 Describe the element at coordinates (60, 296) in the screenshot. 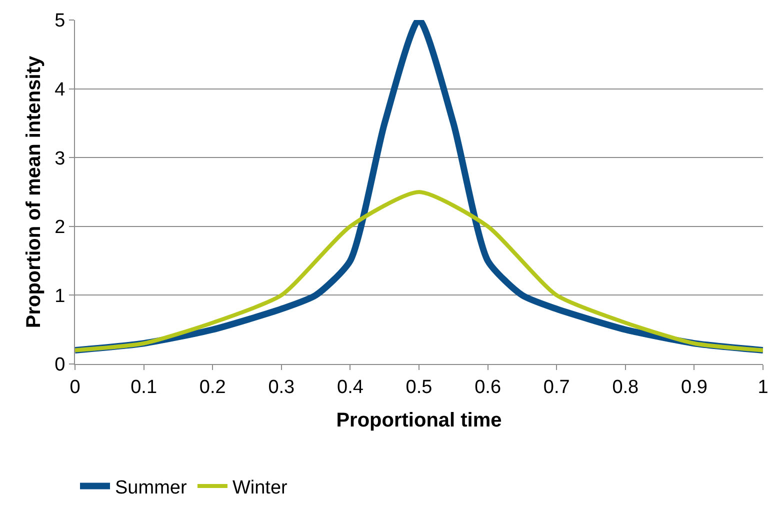

I see `y-tick-label: 1` at that location.